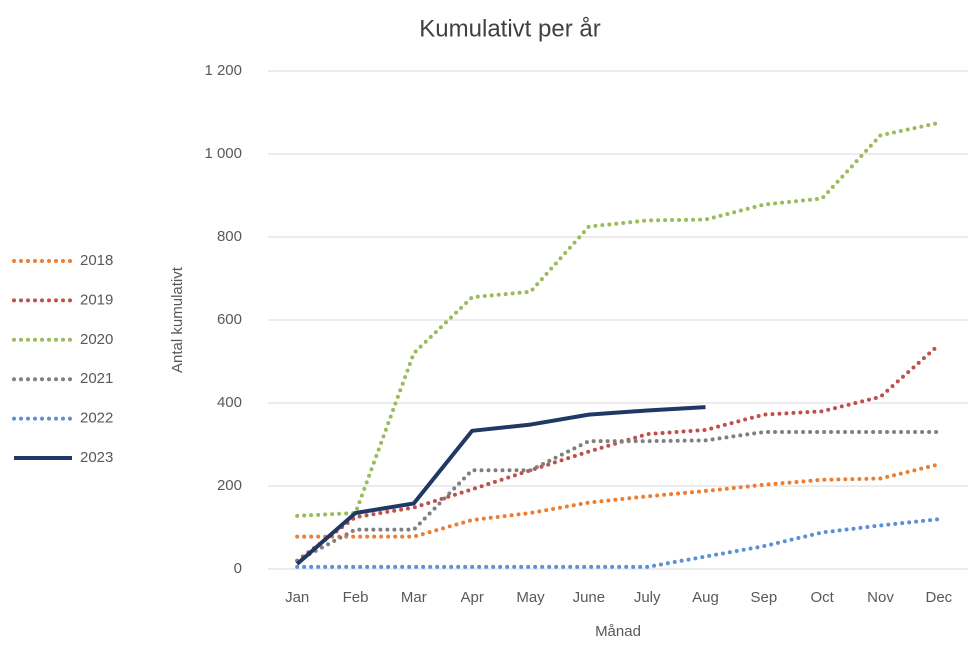  What do you see at coordinates (297, 597) in the screenshot?
I see `x-tick-label: Jan` at bounding box center [297, 597].